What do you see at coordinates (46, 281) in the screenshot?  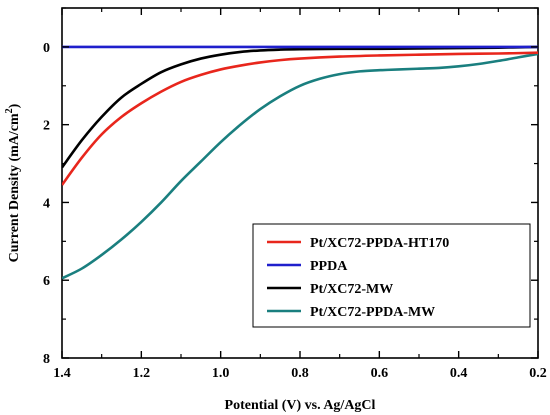 I see `y-tick-label: 6` at bounding box center [46, 281].